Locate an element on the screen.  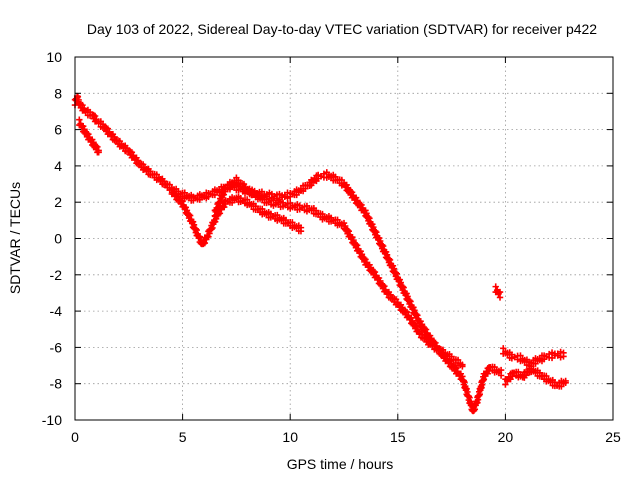
series-late_cluster_b is located at coordinates (535, 376).